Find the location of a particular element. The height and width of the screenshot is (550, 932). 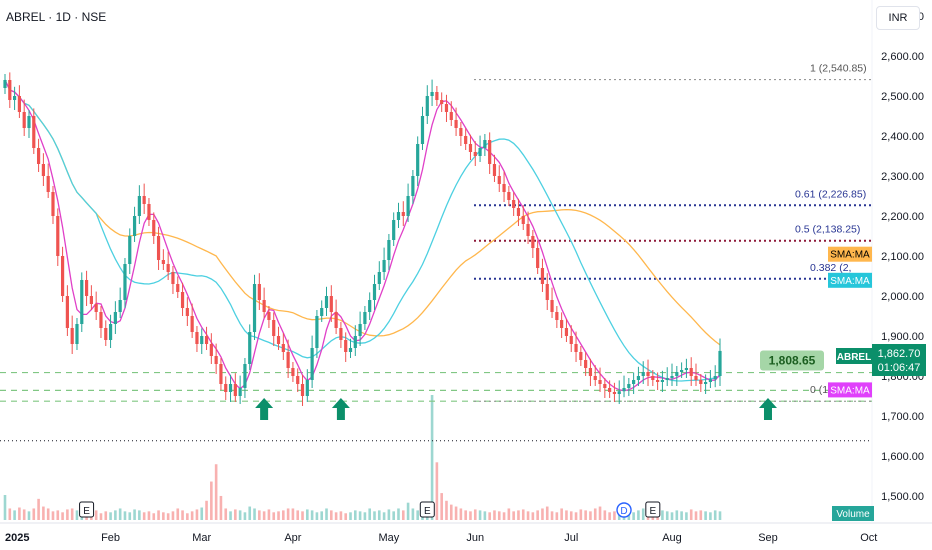

dividend-marker-icon is located at coordinates (624, 510).